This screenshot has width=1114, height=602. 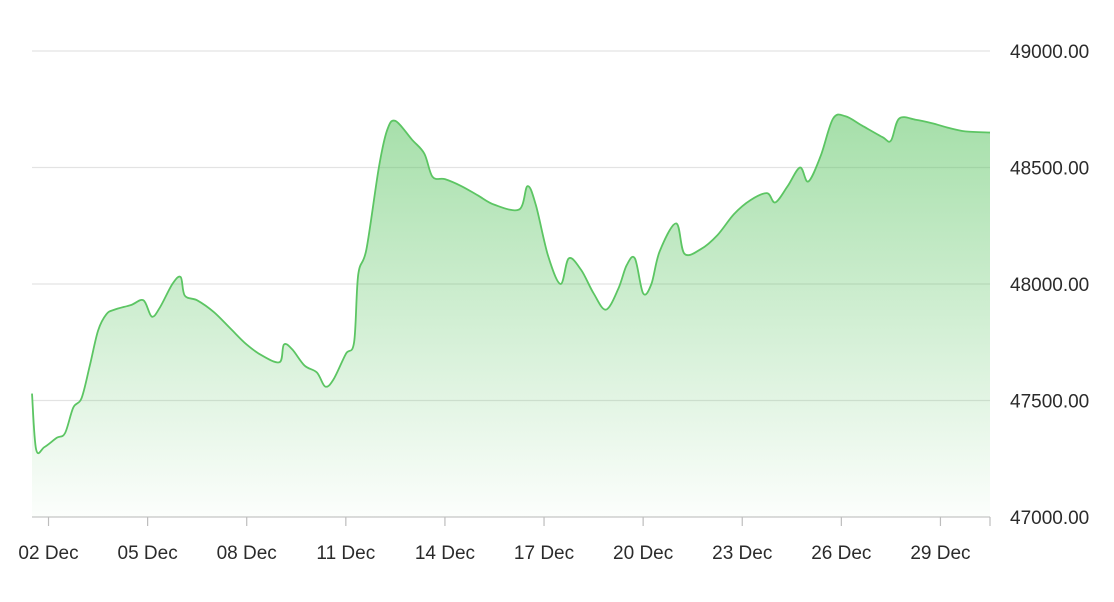 I want to click on x-tick-label: 26 Dec, so click(x=841, y=553).